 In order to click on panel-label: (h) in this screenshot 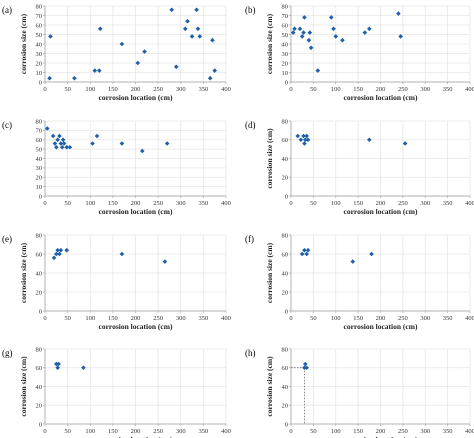, I will do `click(250, 353)`.